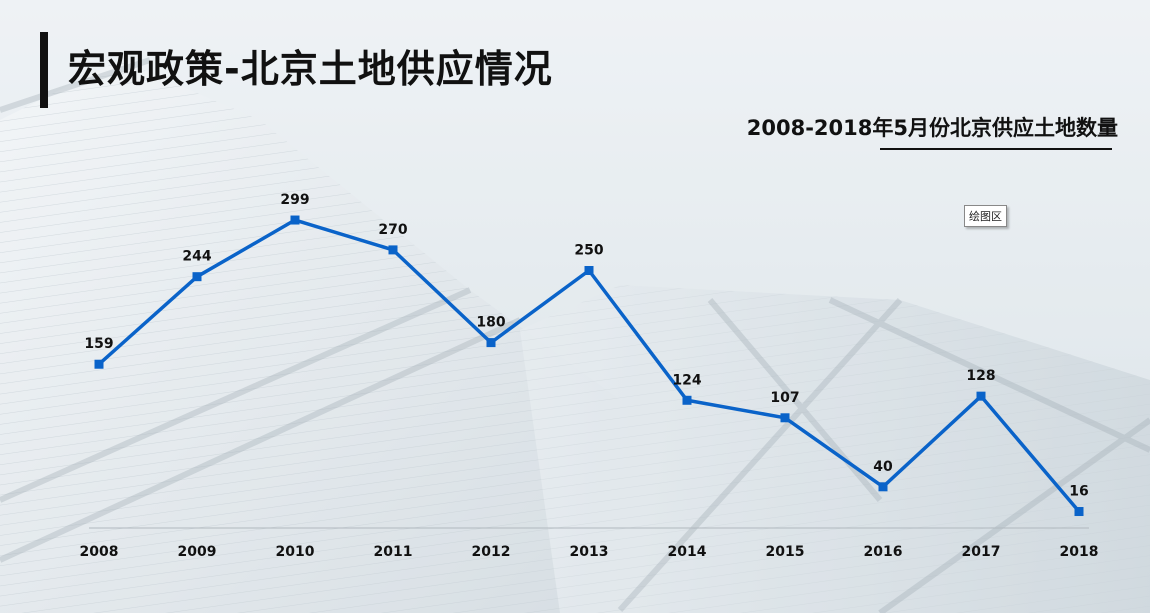 Image resolution: width=1150 pixels, height=613 pixels. What do you see at coordinates (981, 396) in the screenshot?
I see `data-point-2017` at bounding box center [981, 396].